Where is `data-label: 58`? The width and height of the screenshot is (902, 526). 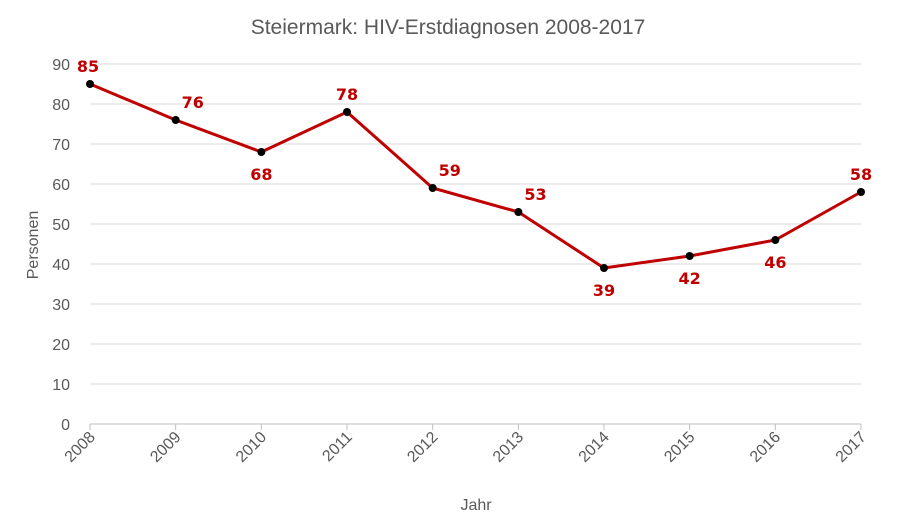 data-label: 58 is located at coordinates (861, 174).